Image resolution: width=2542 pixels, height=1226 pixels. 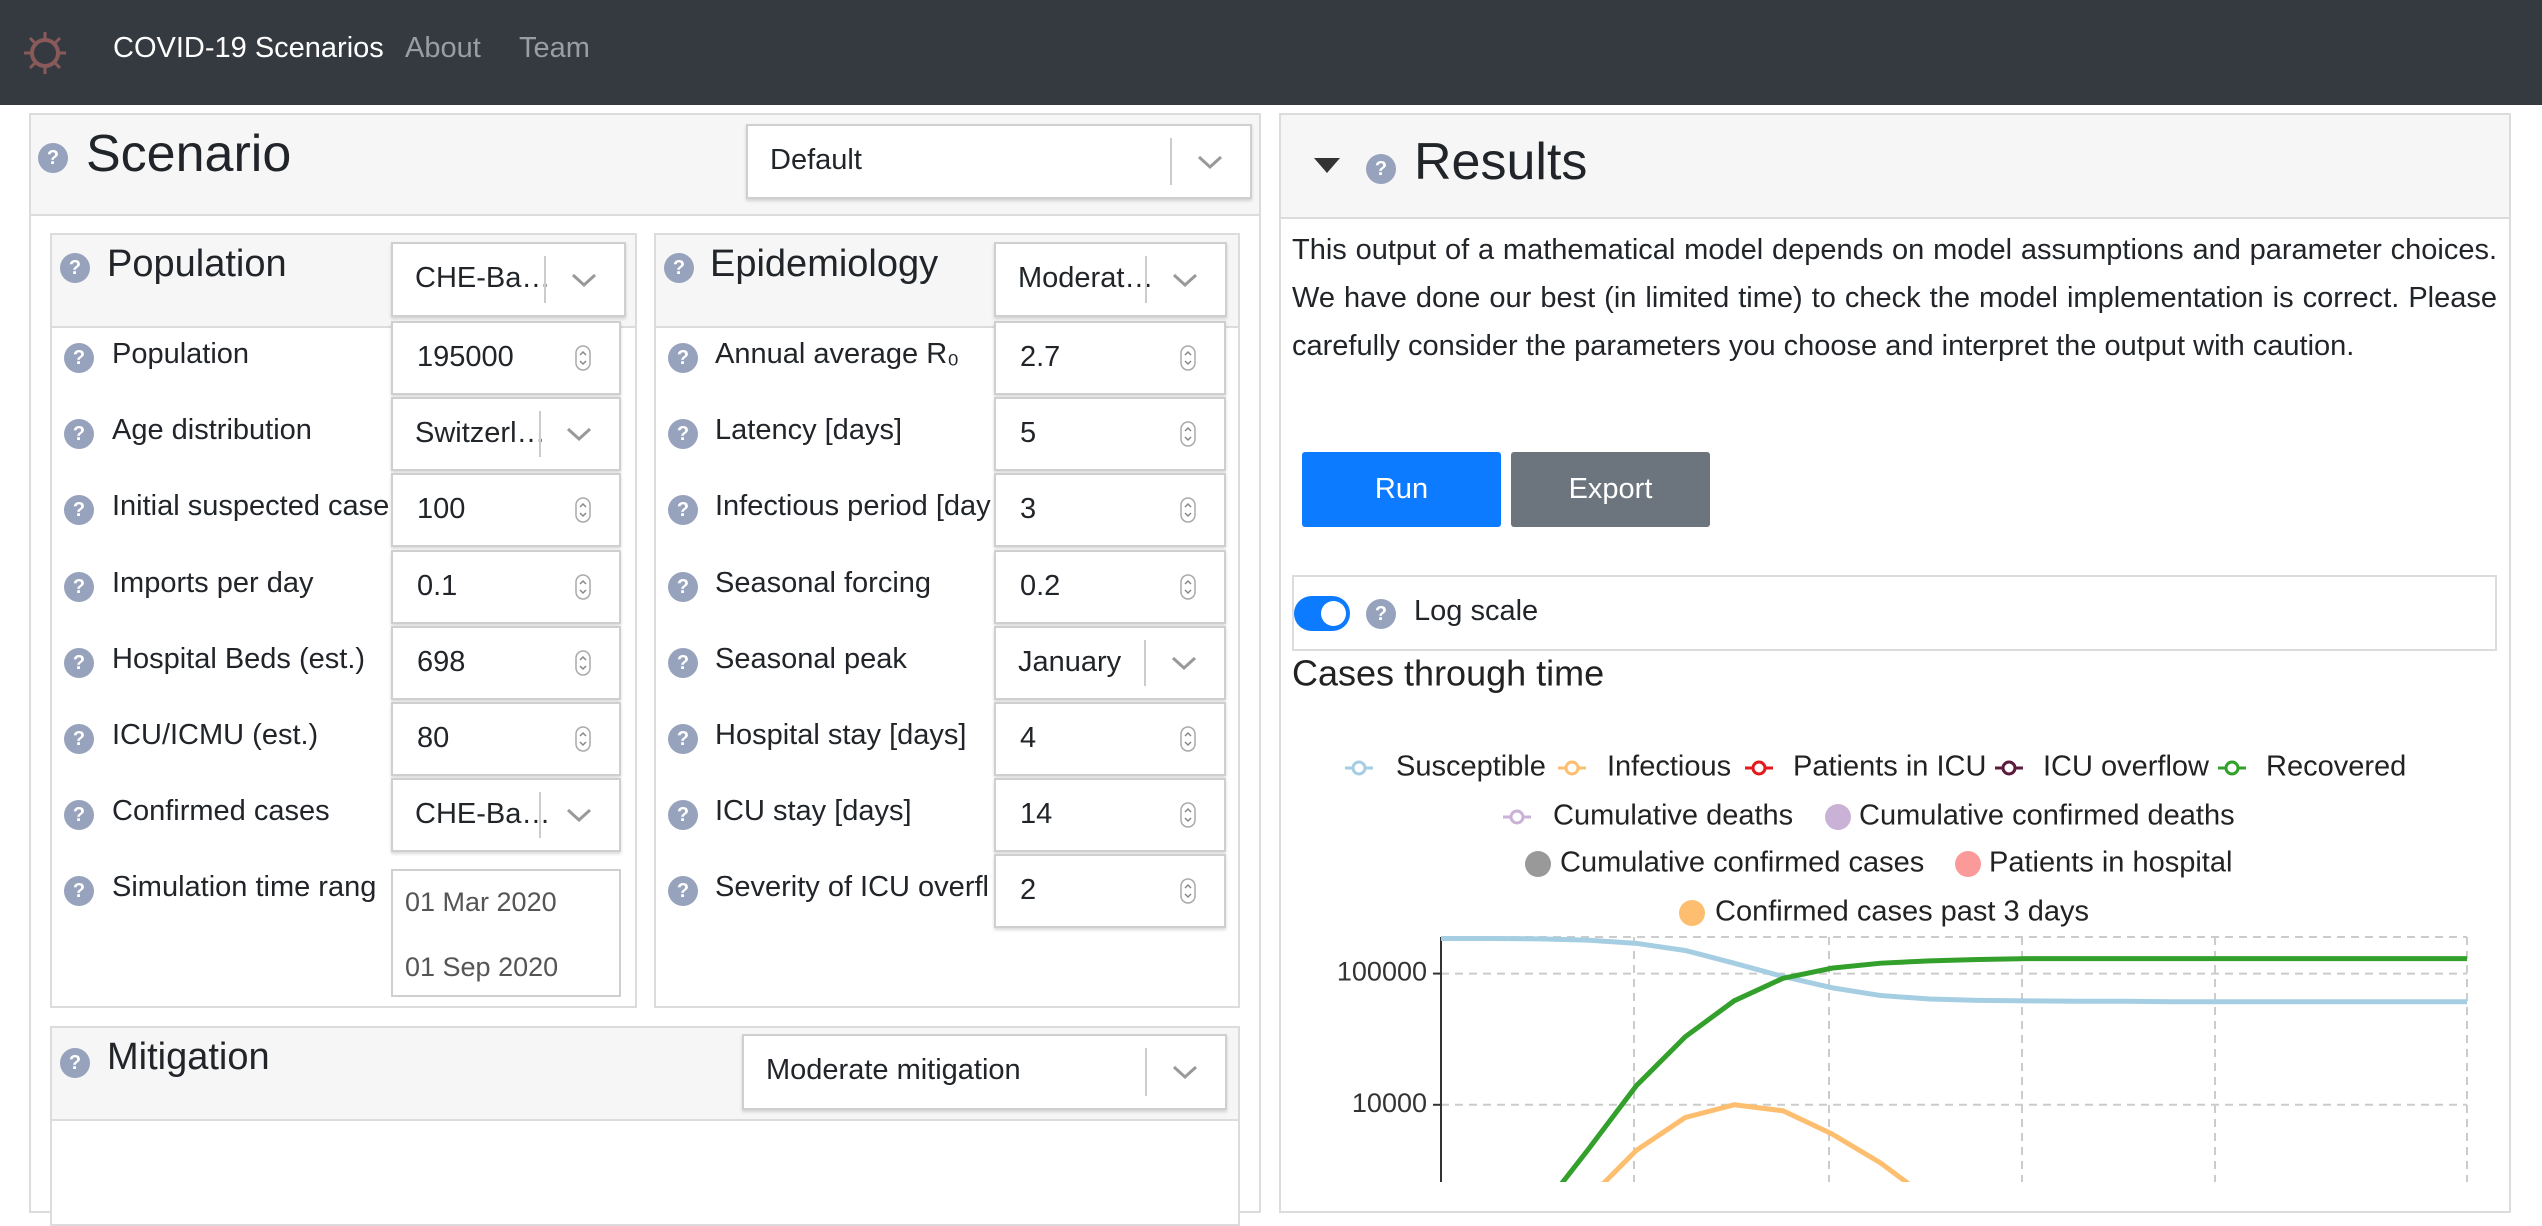 What do you see at coordinates (554, 48) in the screenshot?
I see `nav-link: Team` at bounding box center [554, 48].